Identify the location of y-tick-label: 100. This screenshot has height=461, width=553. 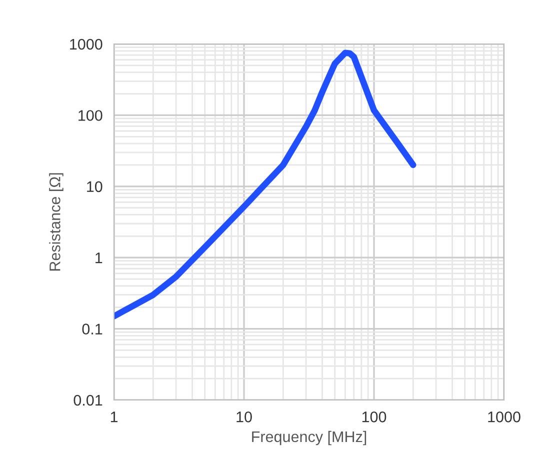
(90, 115).